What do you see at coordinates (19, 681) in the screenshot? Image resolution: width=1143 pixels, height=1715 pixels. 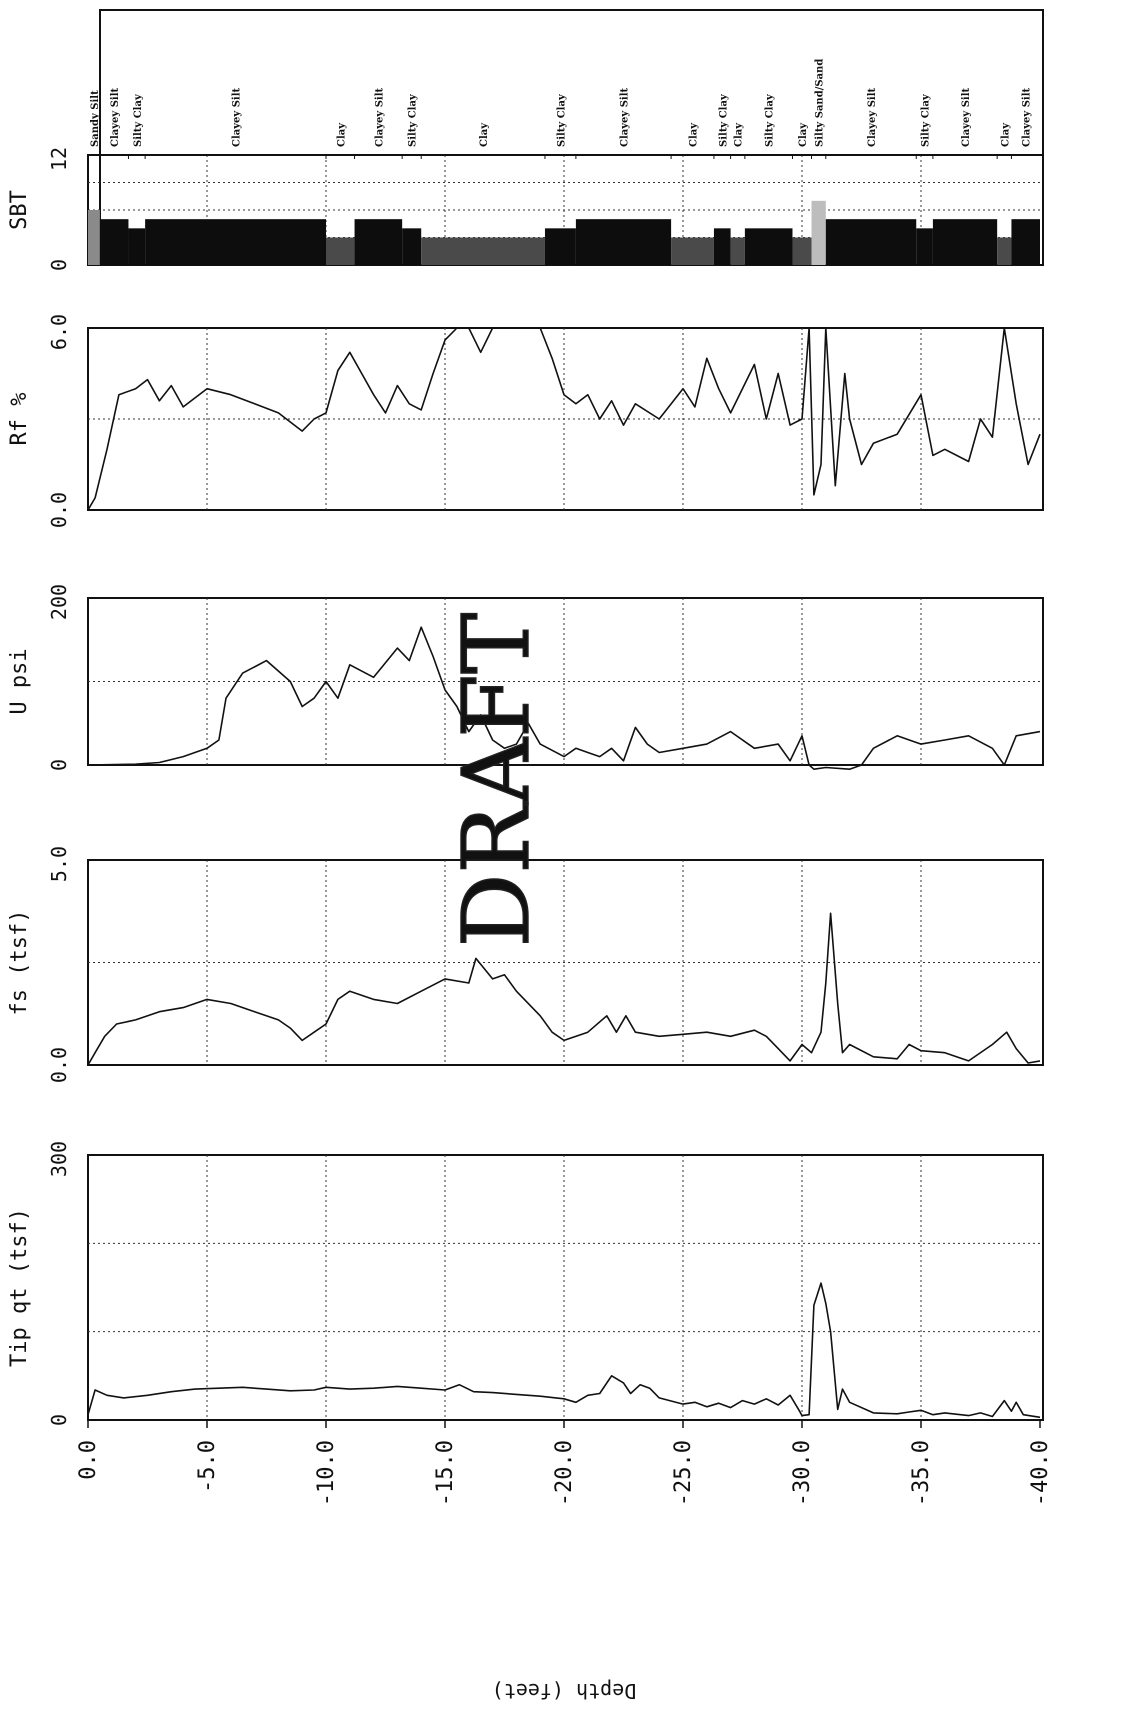 I see `axis-label-u: U psi` at bounding box center [19, 681].